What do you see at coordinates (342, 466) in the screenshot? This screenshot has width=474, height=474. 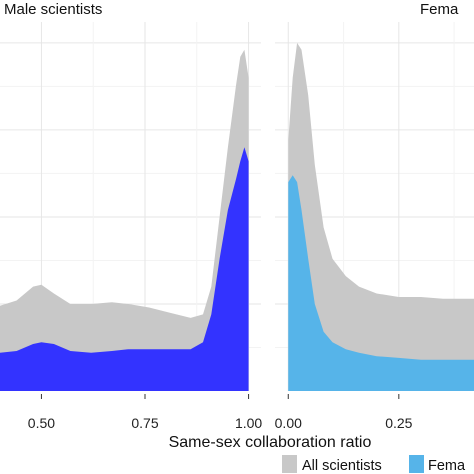 I see `legend-label-all-scientists: All scientists` at bounding box center [342, 466].